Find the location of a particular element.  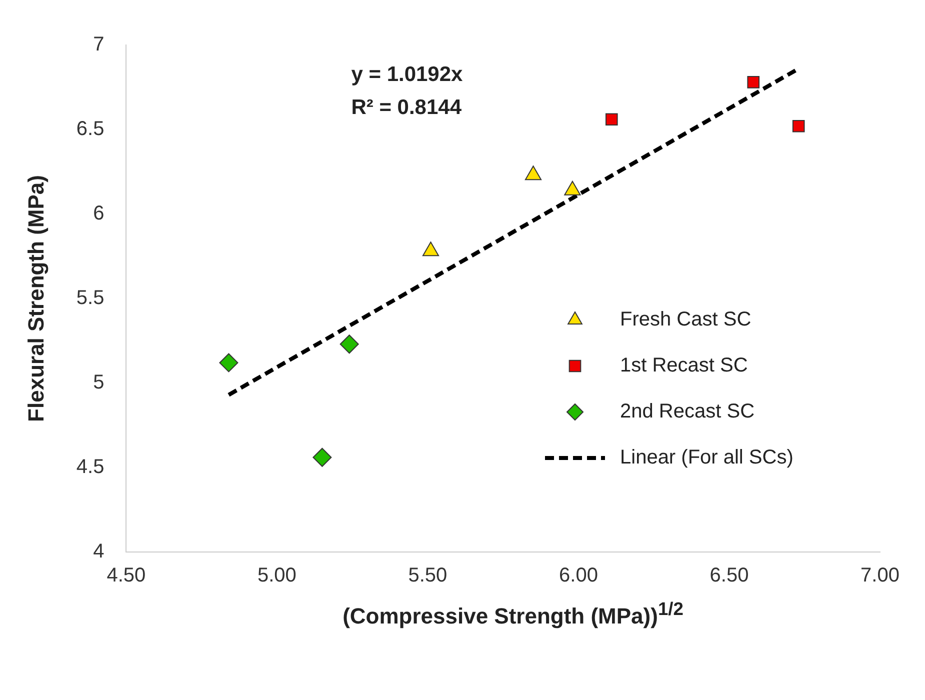

x-axis-title: (Compressive Strength (MPa))$^{1/2}$ is located at coordinates (513, 614).